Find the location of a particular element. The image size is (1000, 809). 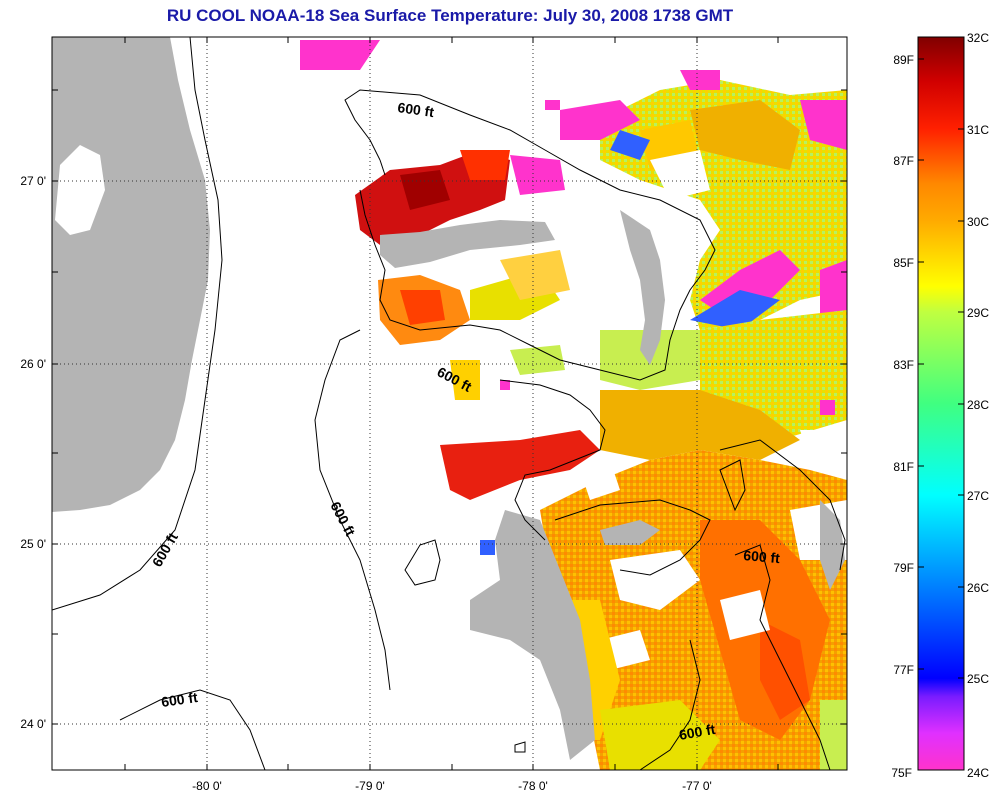

colorbar-f-label: 77F is located at coordinates (903, 670).